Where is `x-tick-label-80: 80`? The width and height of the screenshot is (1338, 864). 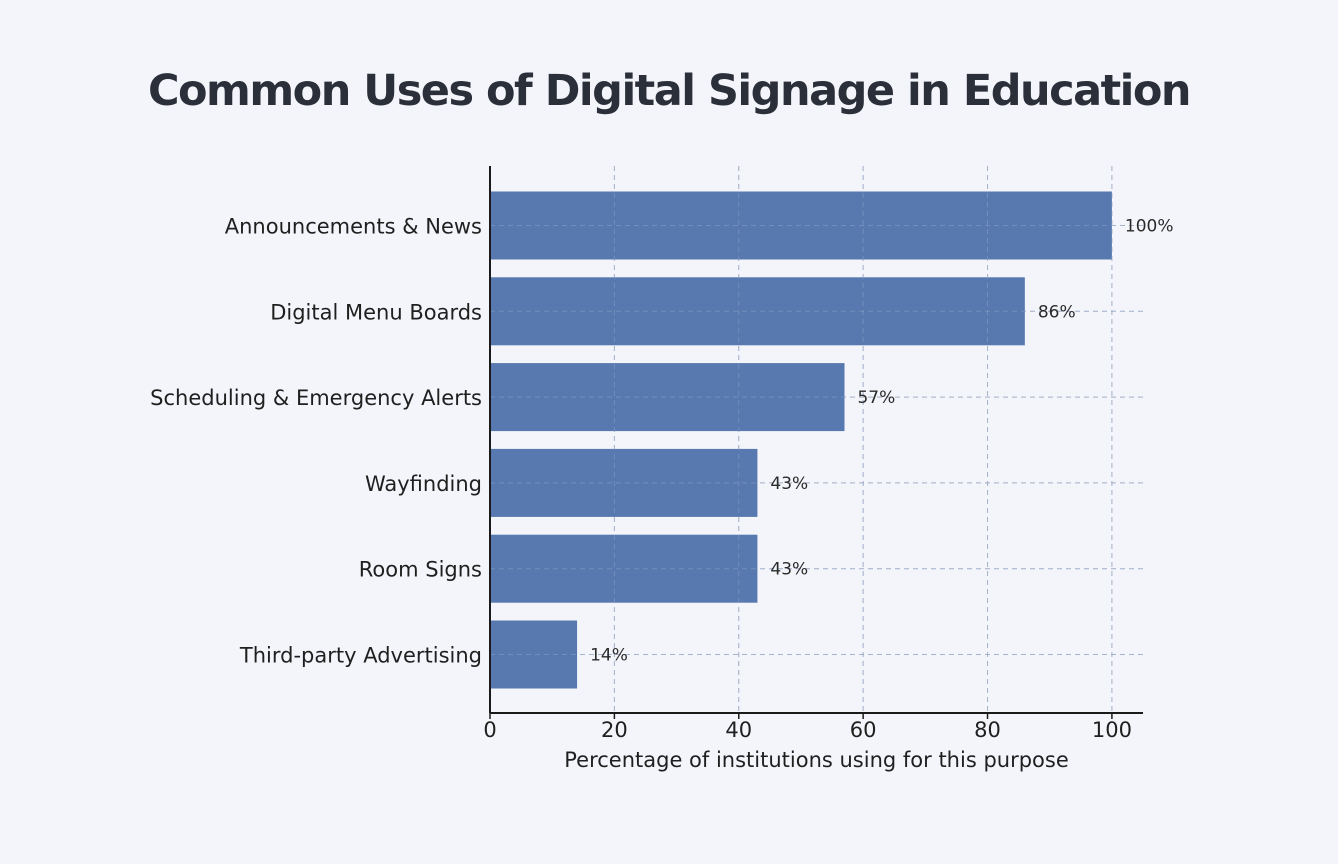
x-tick-label-80: 80 is located at coordinates (987, 730).